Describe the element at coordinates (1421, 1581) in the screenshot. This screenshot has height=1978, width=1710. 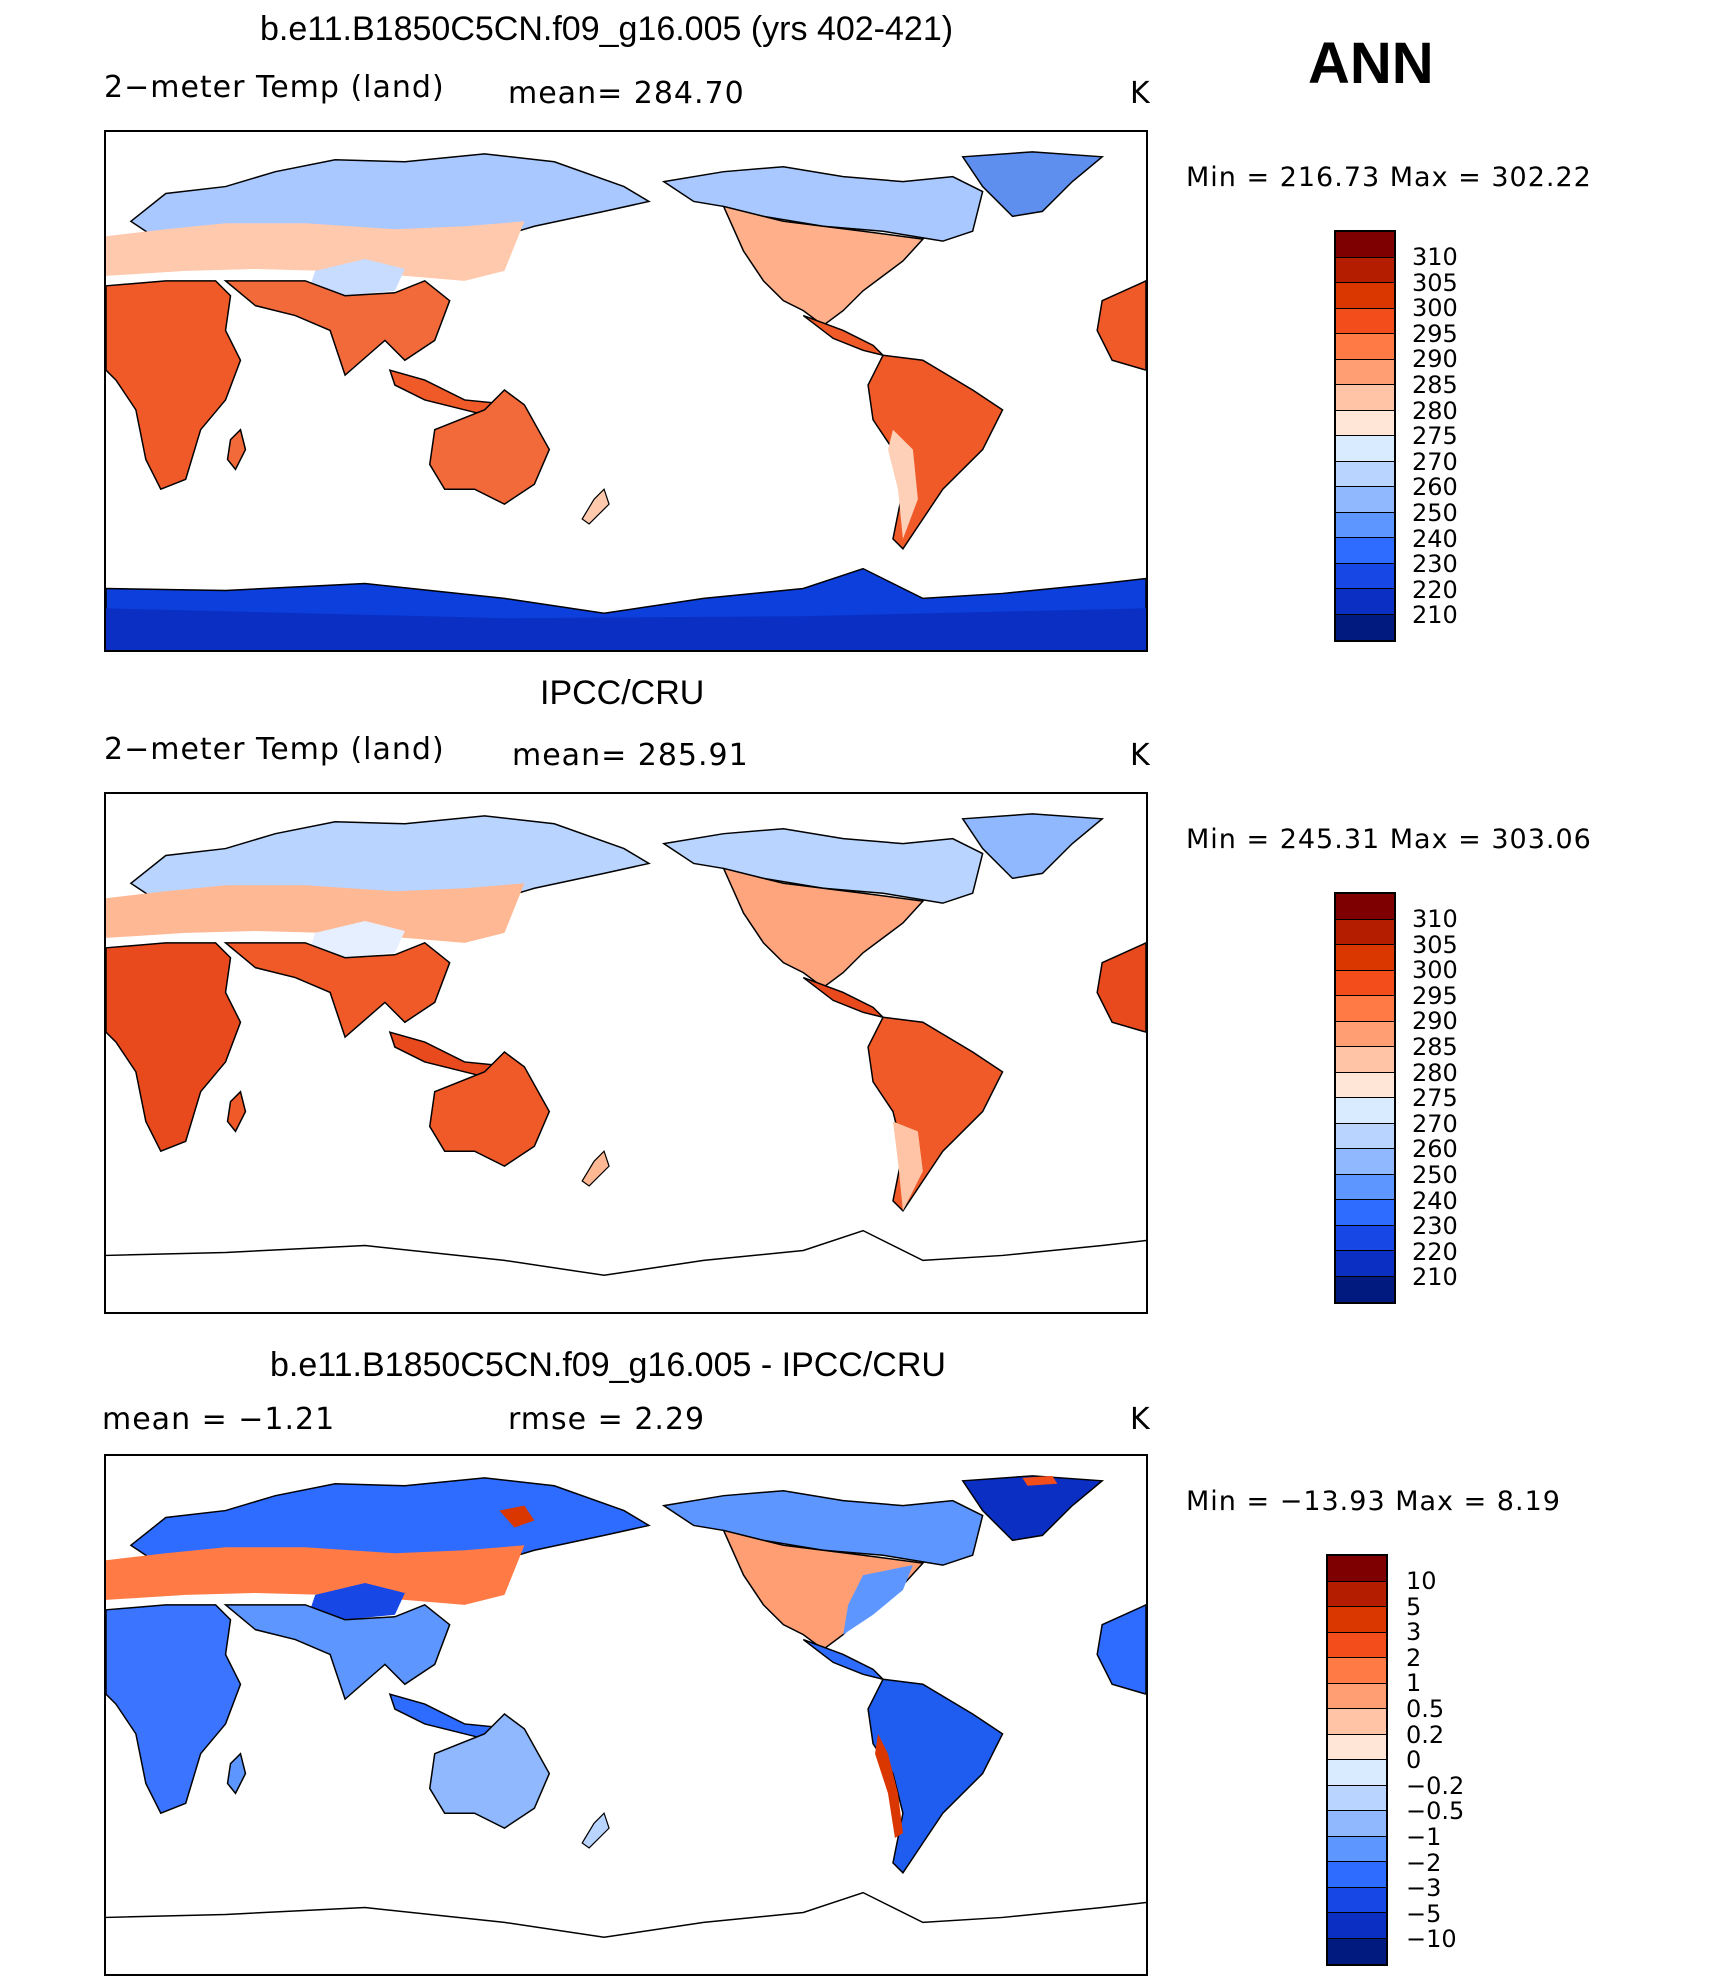
I see `colorbar-tick-label: 10` at that location.